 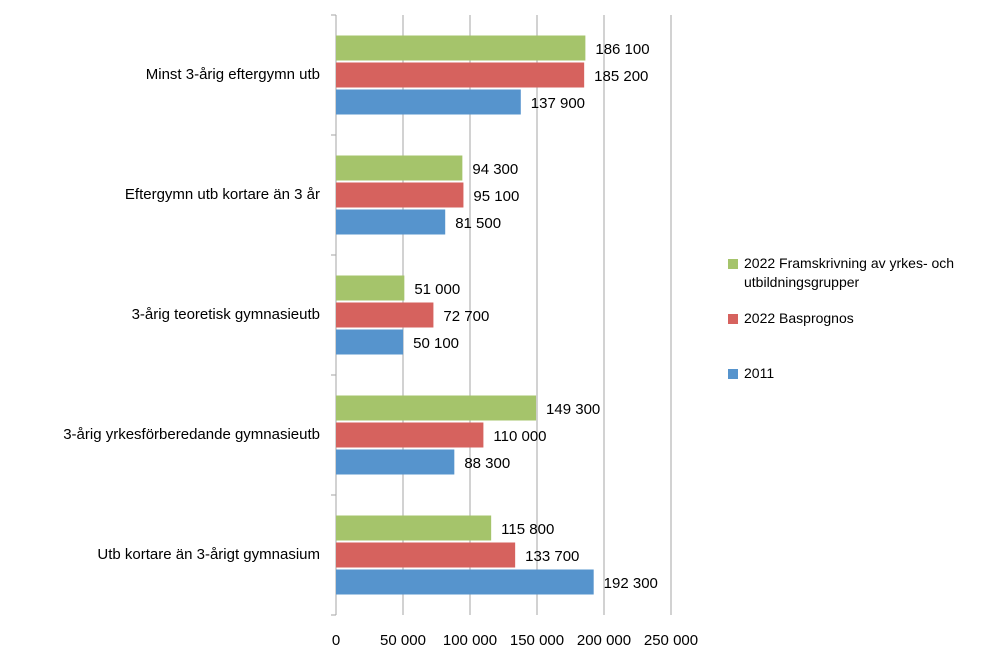 I want to click on data-label: 94 300, so click(x=495, y=169).